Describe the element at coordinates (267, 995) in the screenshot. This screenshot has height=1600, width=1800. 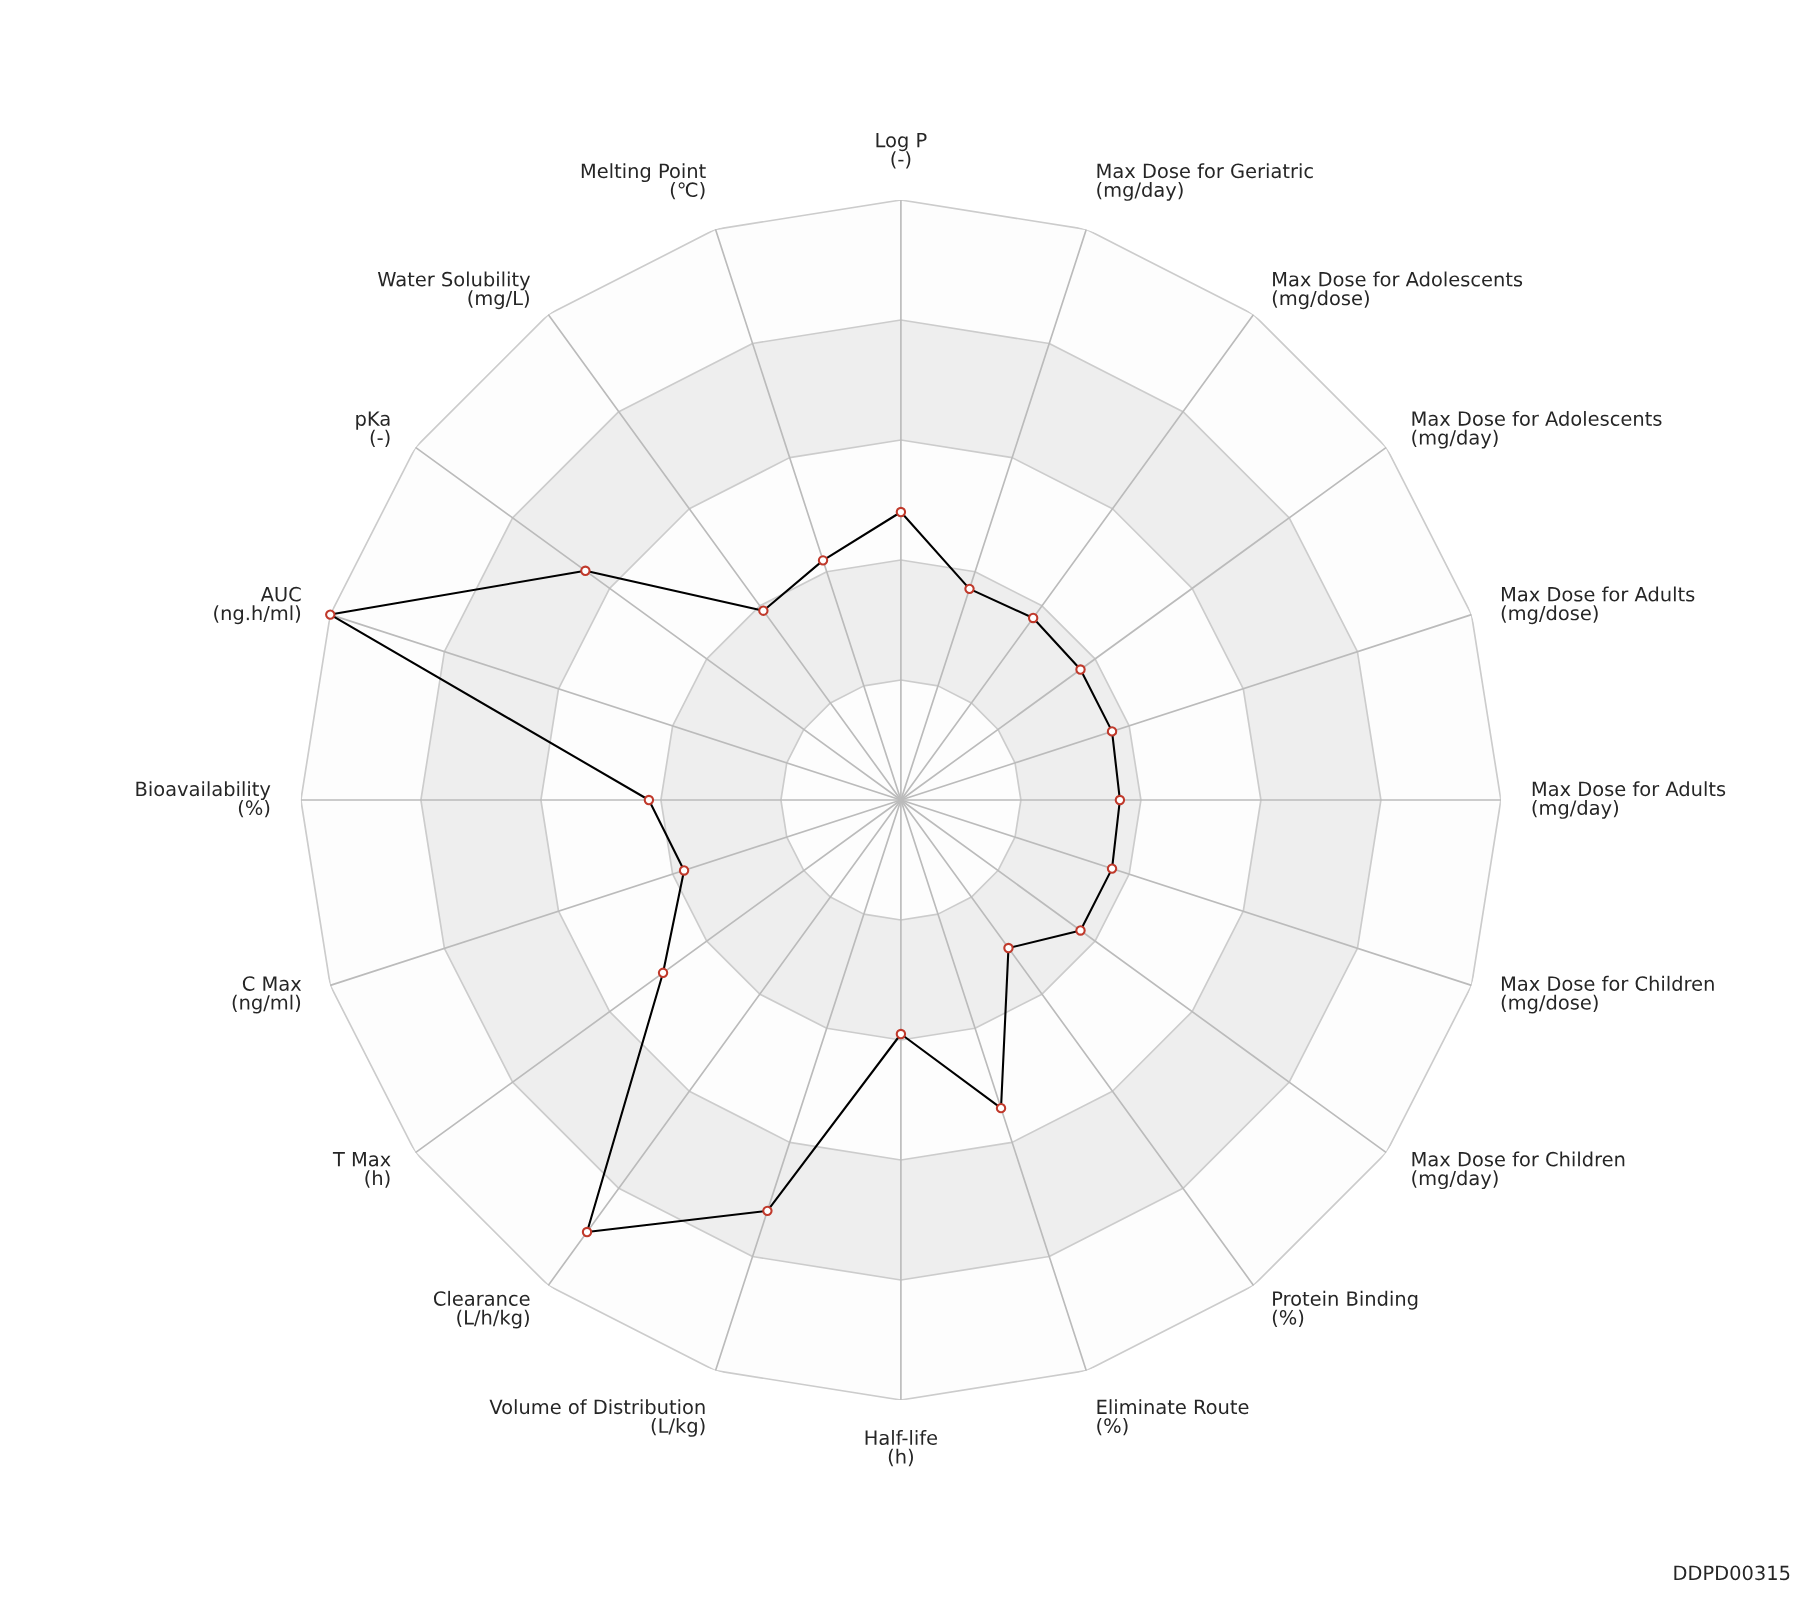
I see `spoke-label: C Max (ng/ml)` at that location.